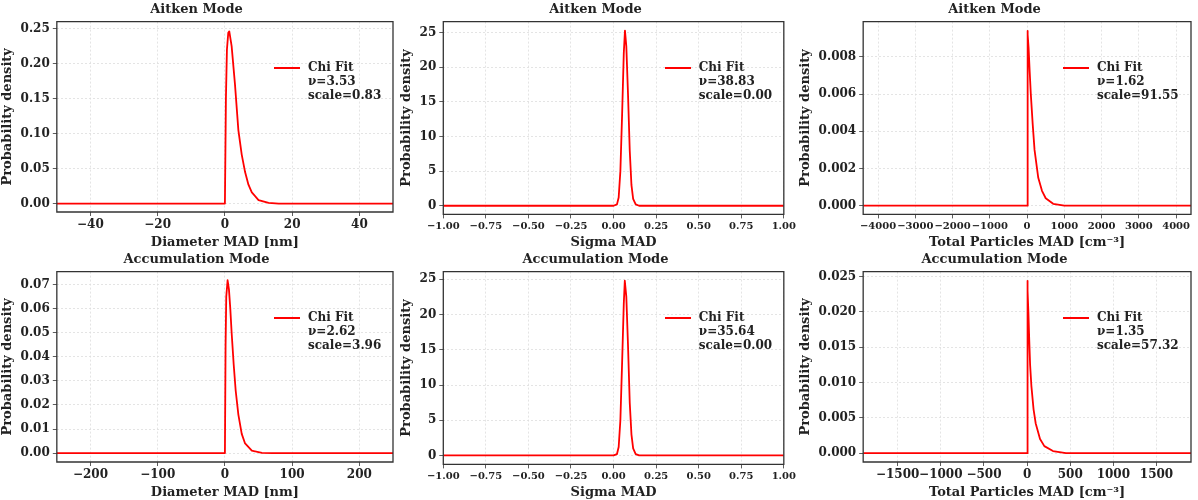  Describe the element at coordinates (837, 93) in the screenshot. I see `y-tick-label: 0.006` at that location.